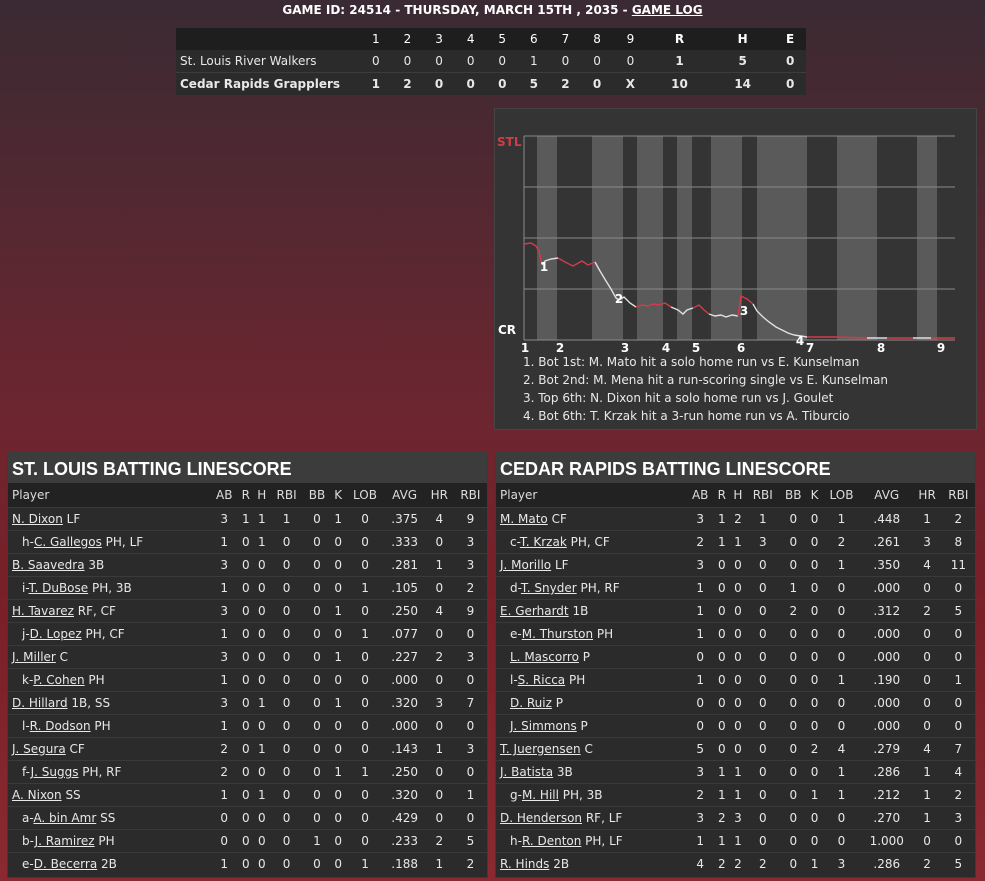 The image size is (985, 881). What do you see at coordinates (48, 565) in the screenshot?
I see `player-name-link: B. Saavedra` at bounding box center [48, 565].